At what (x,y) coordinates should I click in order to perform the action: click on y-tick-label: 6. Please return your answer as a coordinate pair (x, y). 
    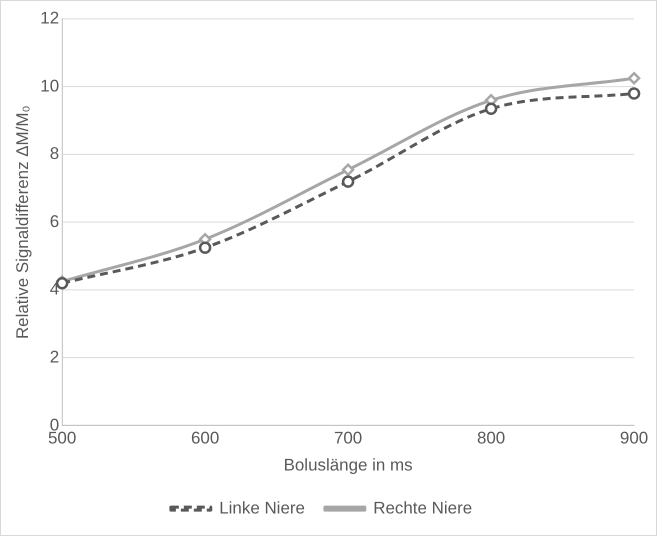
    Looking at the image, I should click on (55, 221).